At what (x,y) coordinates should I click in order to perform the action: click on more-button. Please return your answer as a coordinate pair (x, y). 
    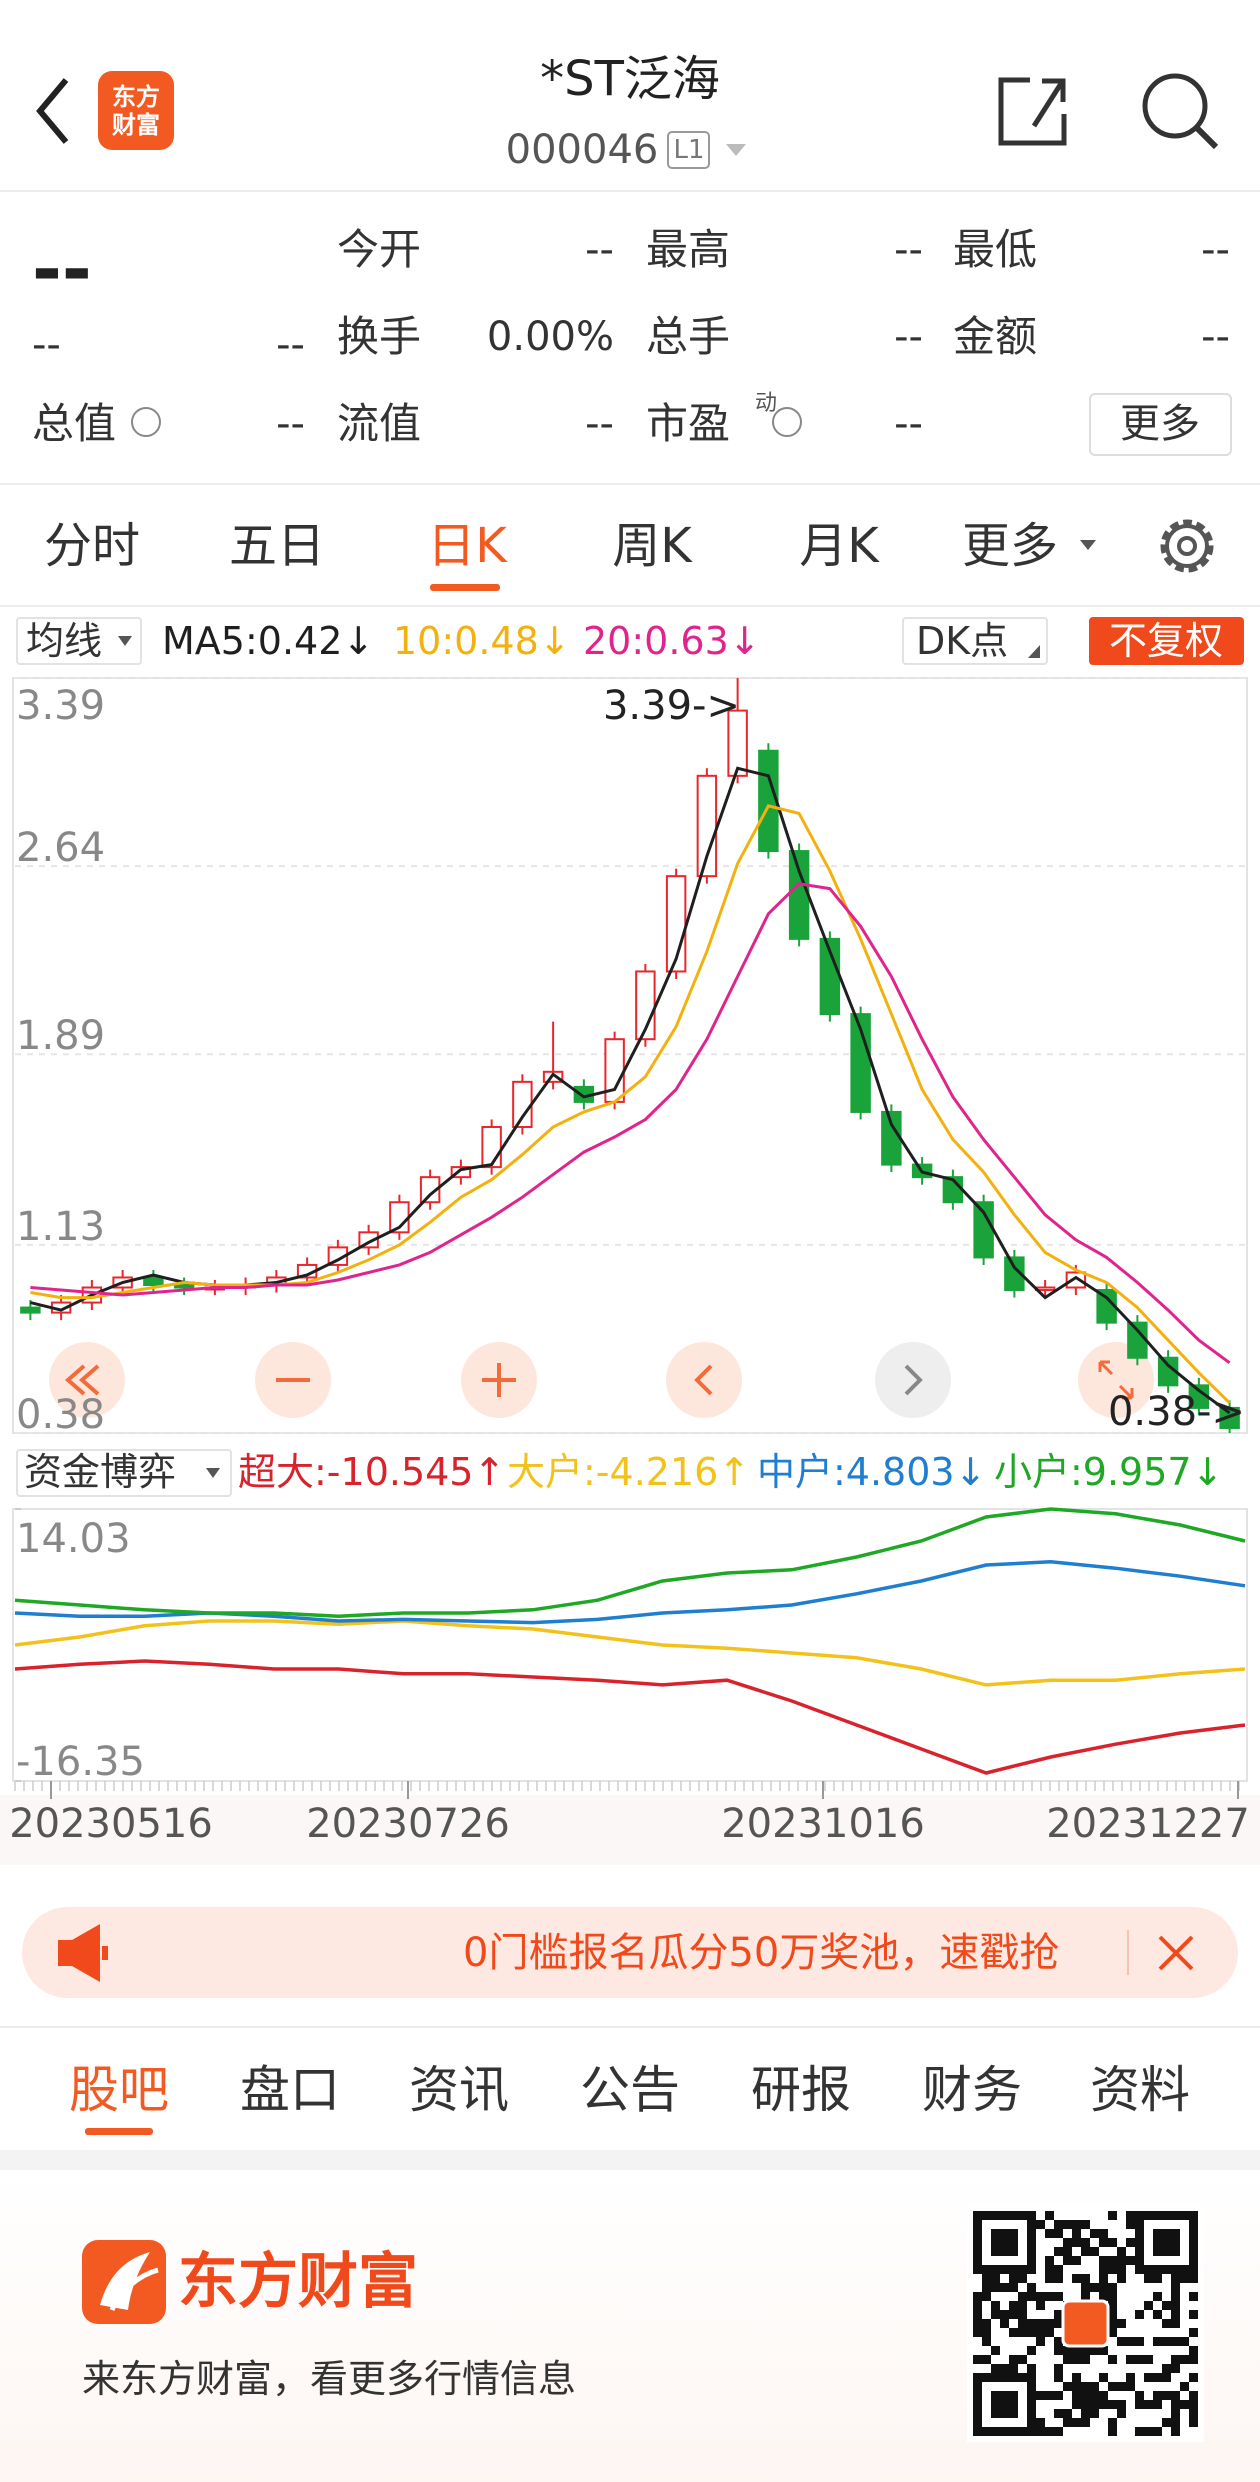
    Looking at the image, I should click on (1160, 424).